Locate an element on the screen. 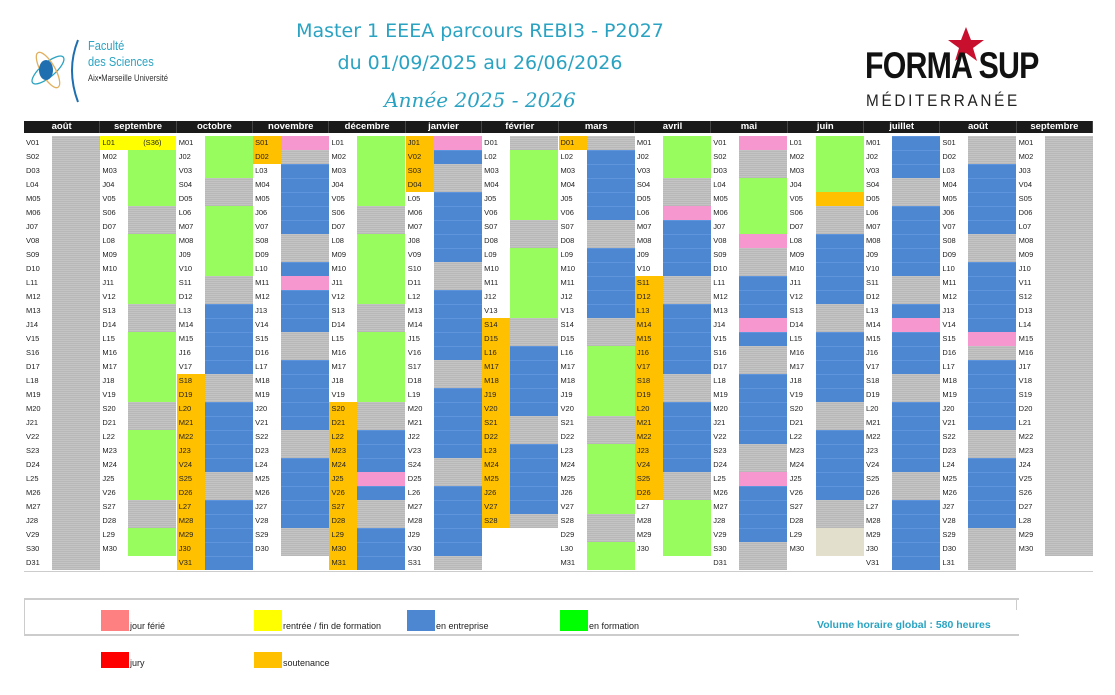 The image size is (1115, 695). day-label: L29 is located at coordinates (114, 535).